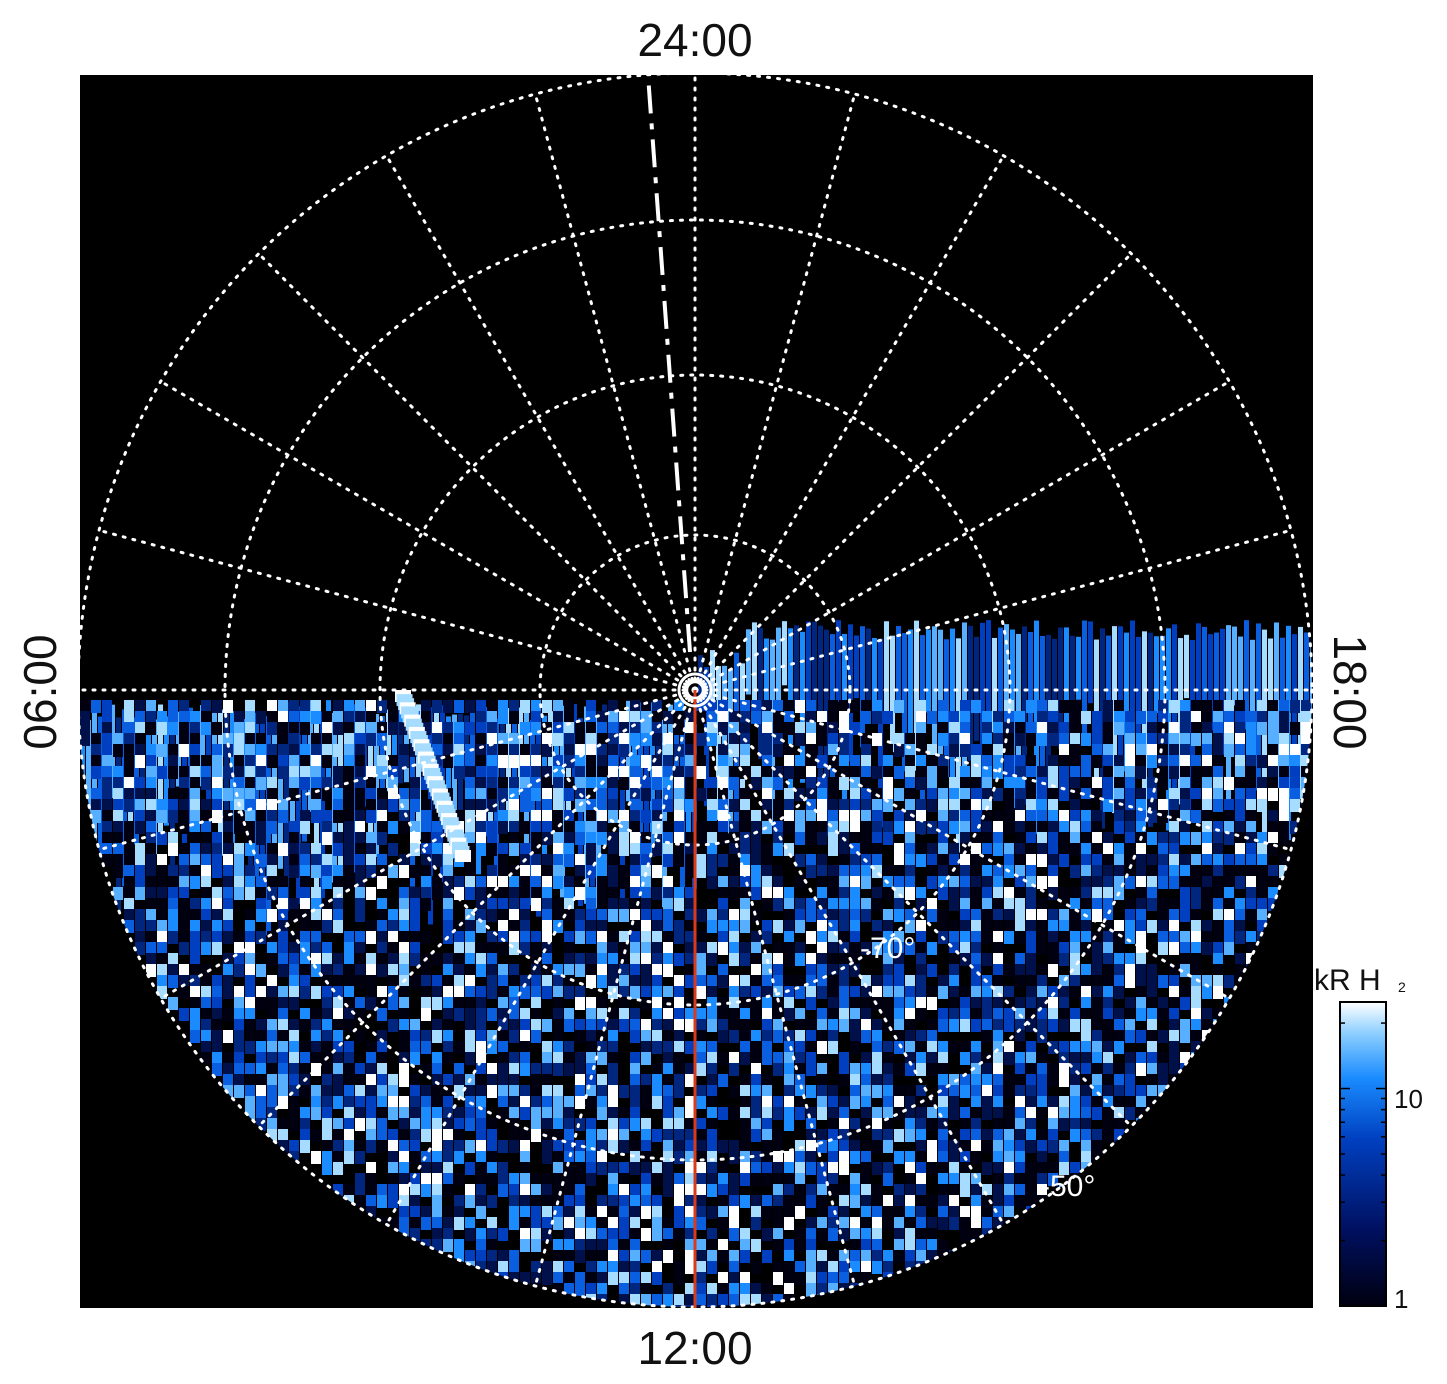 Image resolution: width=1447 pixels, height=1384 pixels. What do you see at coordinates (280, 793) in the screenshot?
I see `emission-streak` at bounding box center [280, 793].